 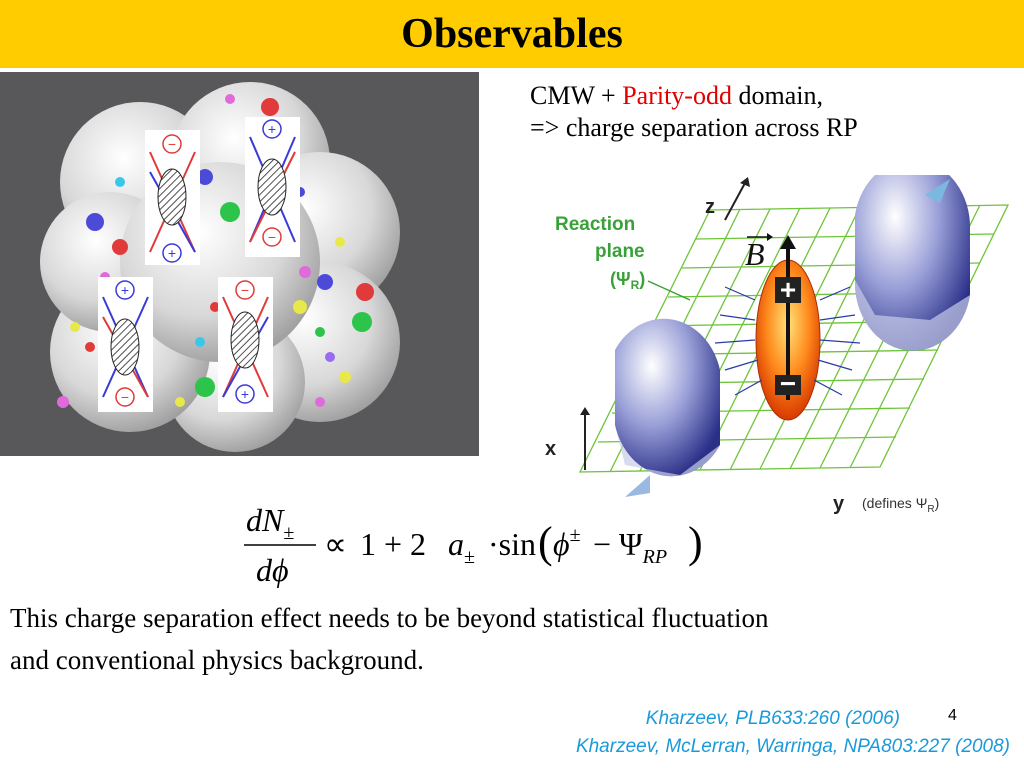 I want to click on field-arrows, so click(x=787, y=341).